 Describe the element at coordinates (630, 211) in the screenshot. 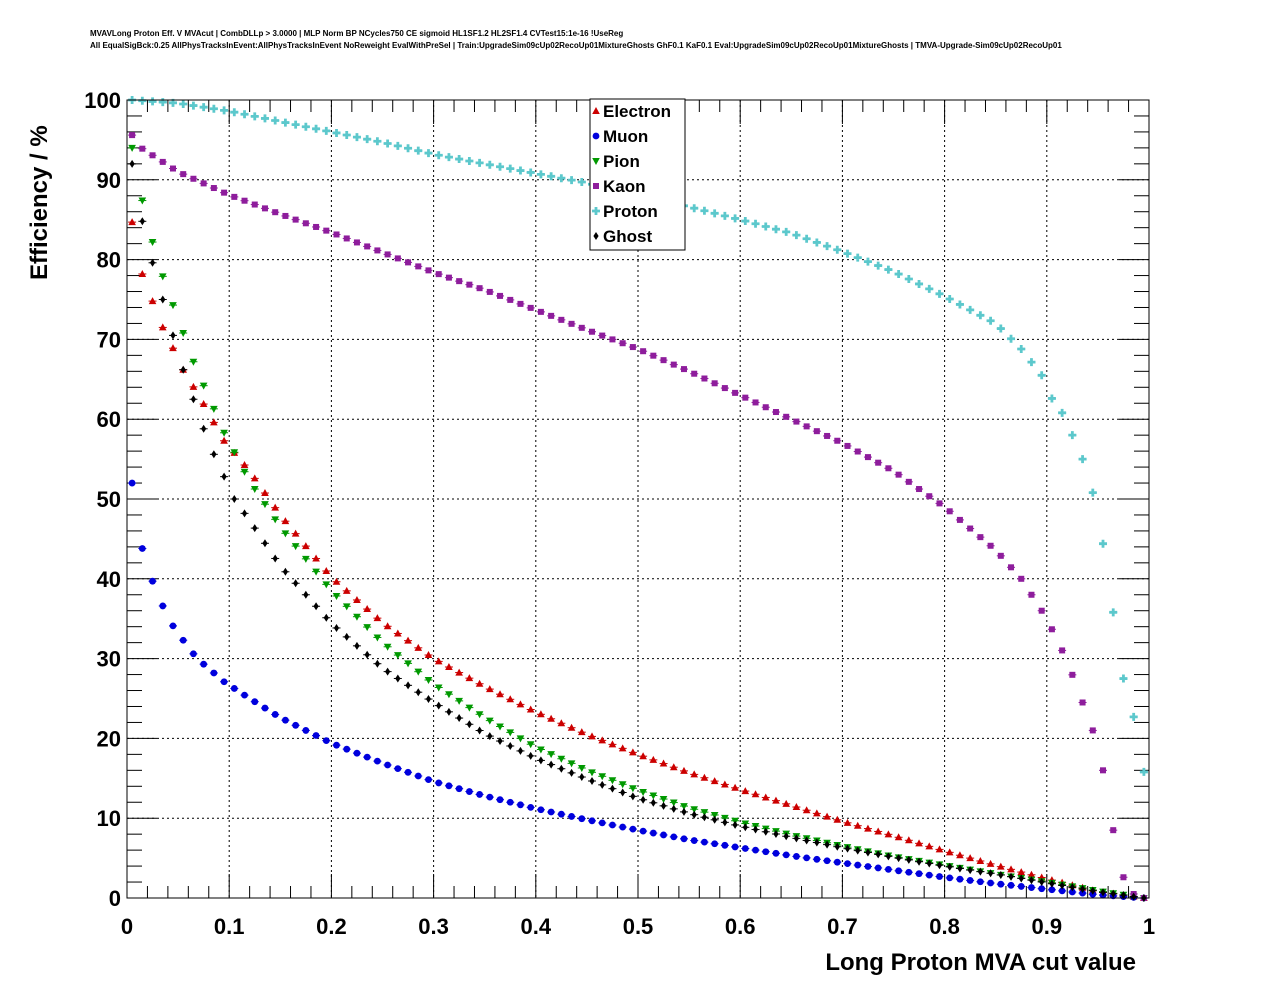

I see `legend-label-proton: Proton` at that location.